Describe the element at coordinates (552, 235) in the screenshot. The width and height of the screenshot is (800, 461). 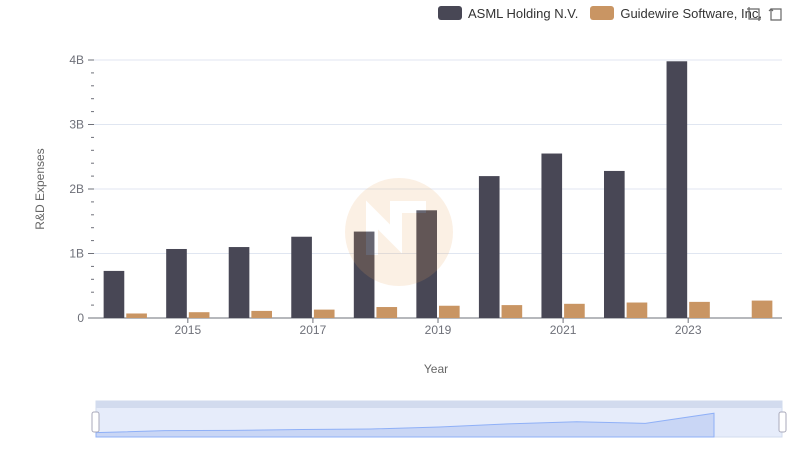
I see `bar-asml-holding-n-v--2021` at that location.